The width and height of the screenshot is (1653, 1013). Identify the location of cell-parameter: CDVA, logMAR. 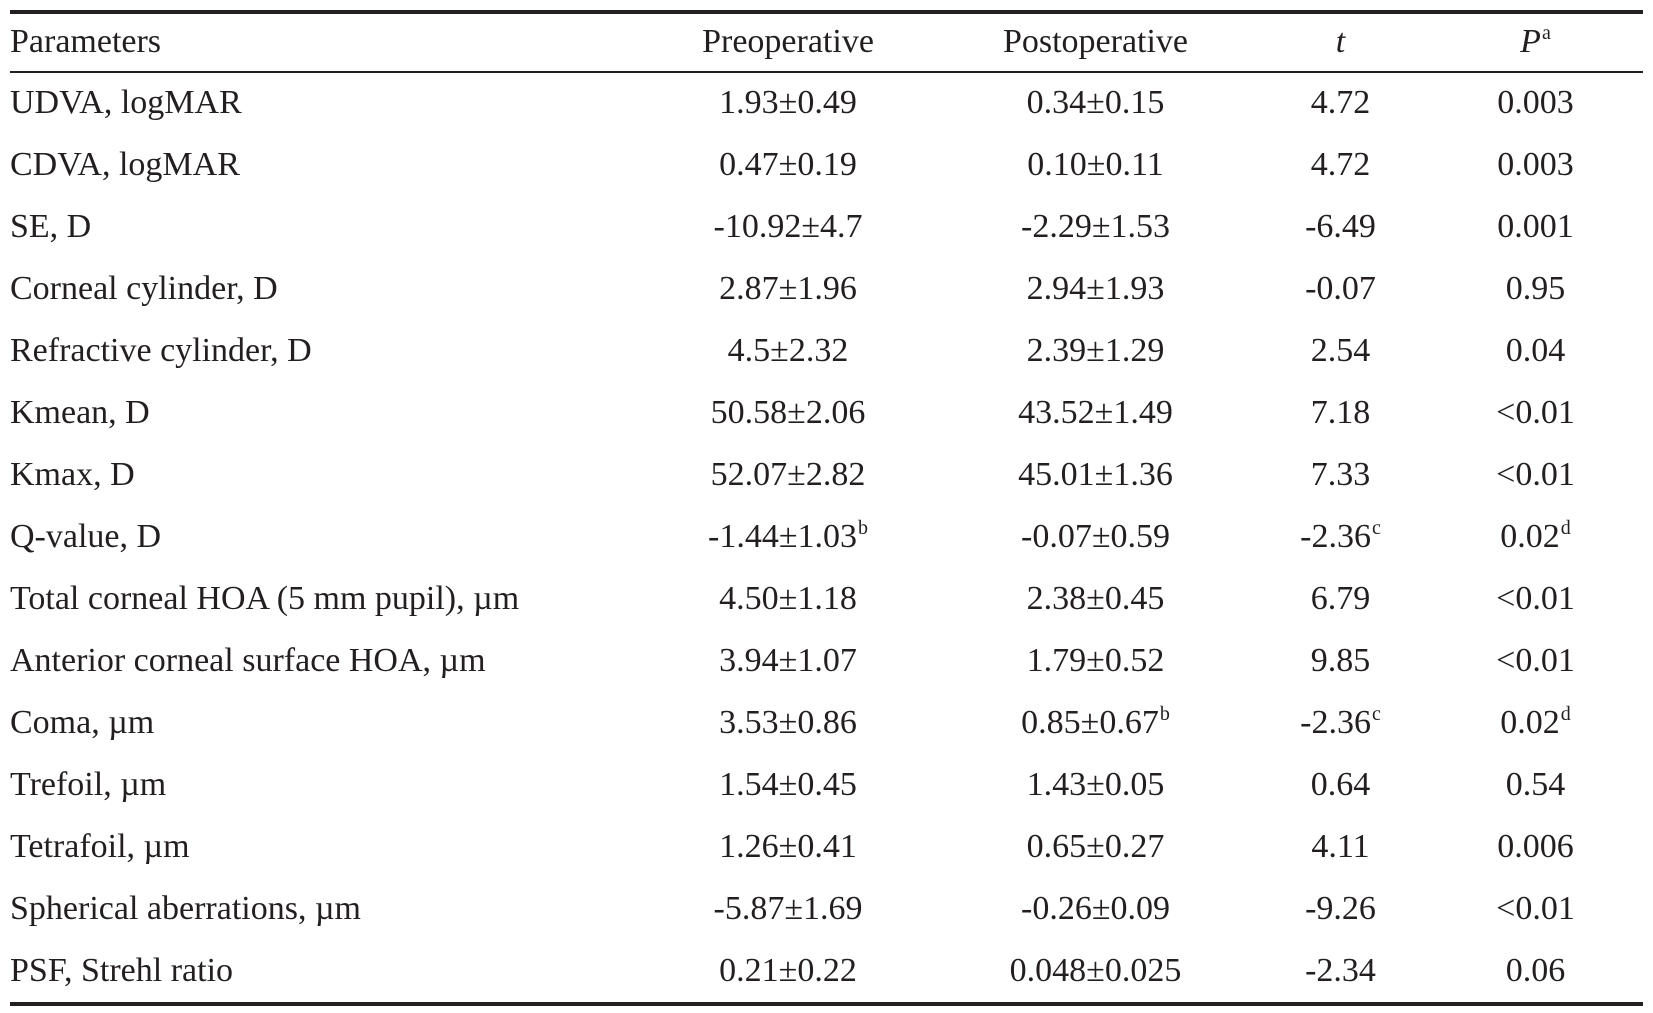
(324, 165).